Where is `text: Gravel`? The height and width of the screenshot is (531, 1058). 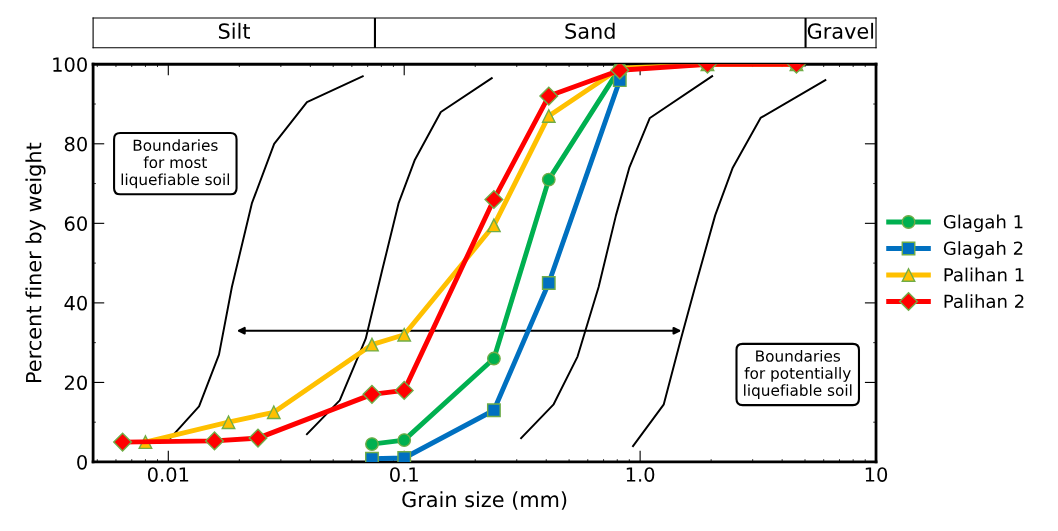 text: Gravel is located at coordinates (840, 30).